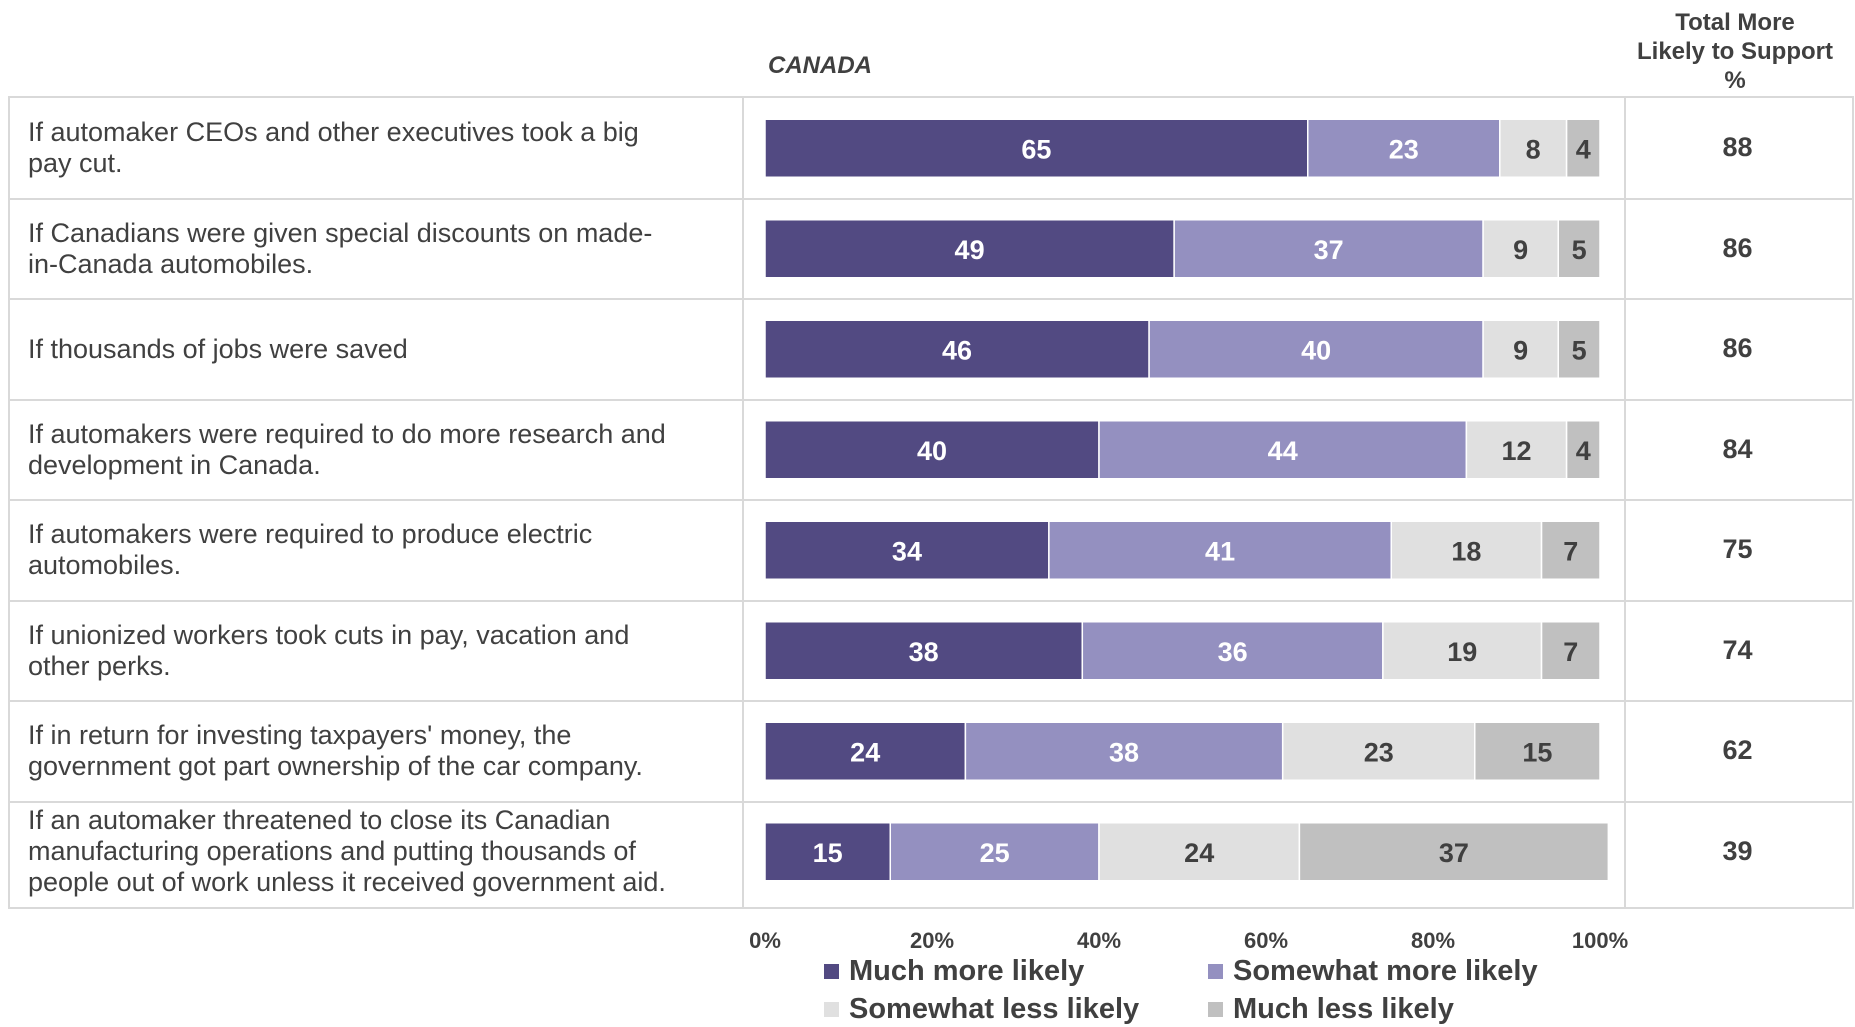 Image resolution: width=1855 pixels, height=1027 pixels. I want to click on legend-item-somewhat-more-likely: Somewhat more likely, so click(1373, 971).